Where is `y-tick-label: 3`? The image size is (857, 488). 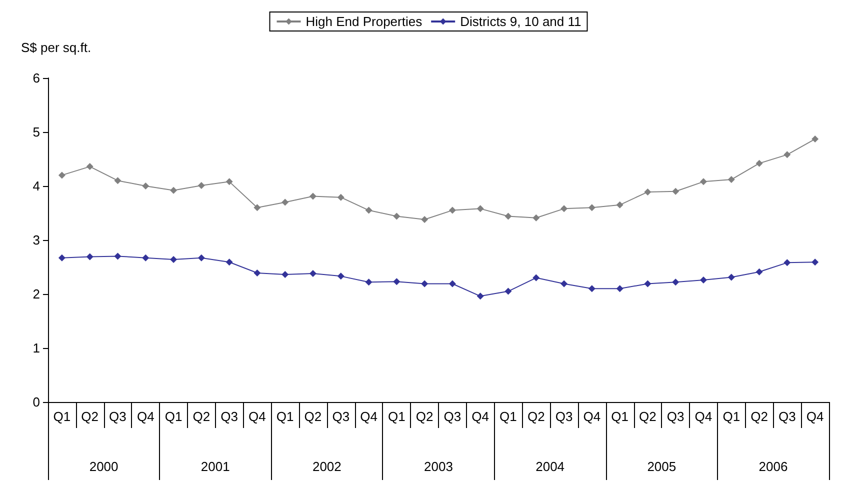 y-tick-label: 3 is located at coordinates (36, 240).